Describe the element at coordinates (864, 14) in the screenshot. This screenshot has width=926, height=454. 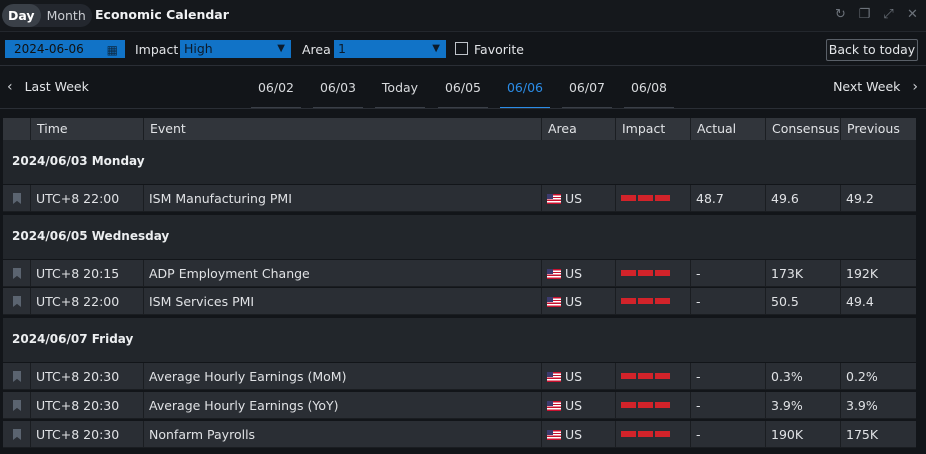
I see `restore-icon: ❐` at that location.